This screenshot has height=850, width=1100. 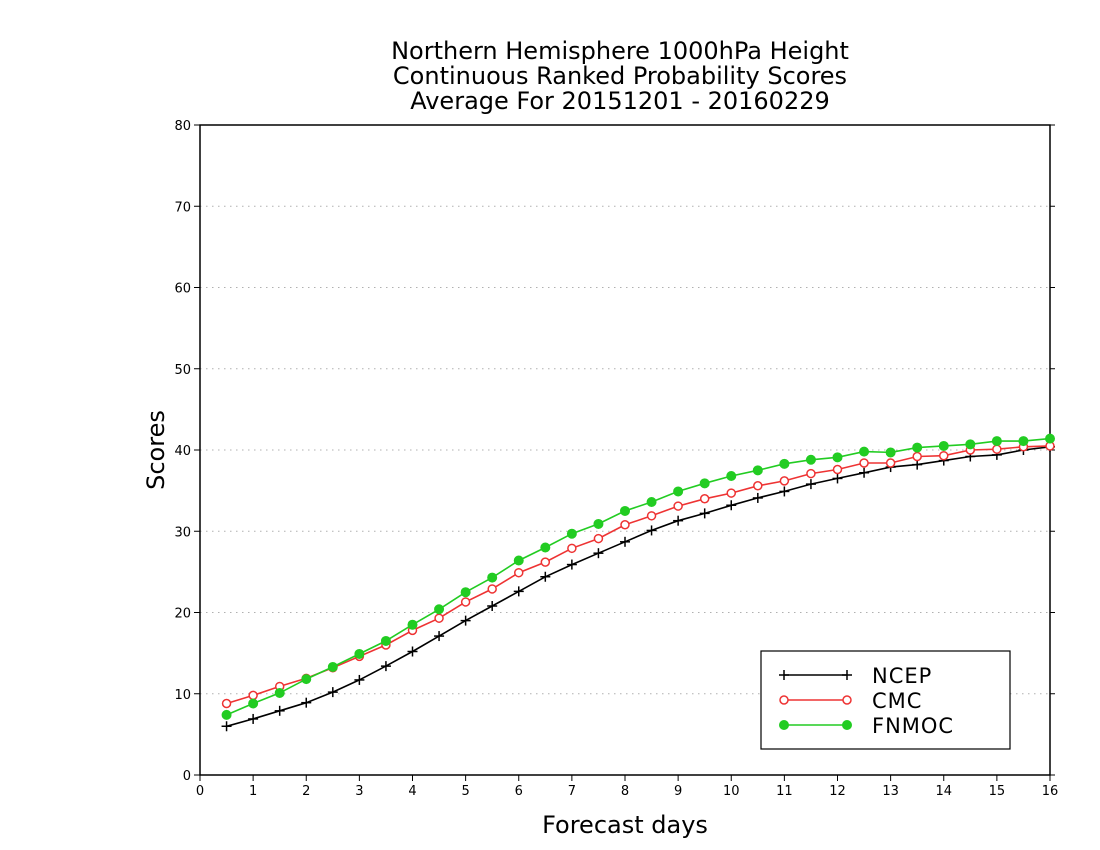 I want to click on x-tick-label: 6, so click(x=519, y=791).